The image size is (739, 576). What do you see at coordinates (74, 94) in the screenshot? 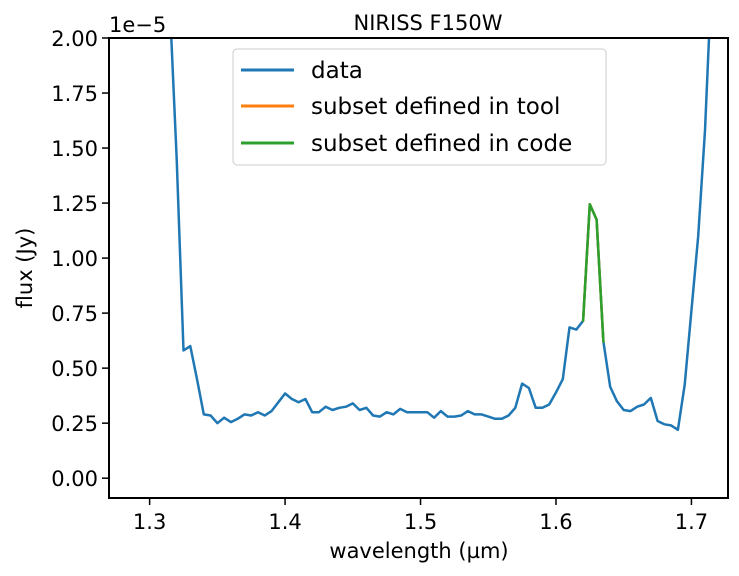
I see `y-tick-label: 1.75` at bounding box center [74, 94].